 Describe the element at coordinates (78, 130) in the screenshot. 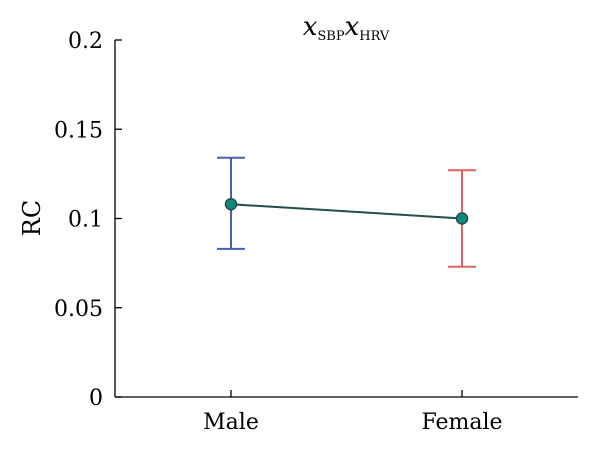

I see `y-tick-label-3: 0.15` at that location.